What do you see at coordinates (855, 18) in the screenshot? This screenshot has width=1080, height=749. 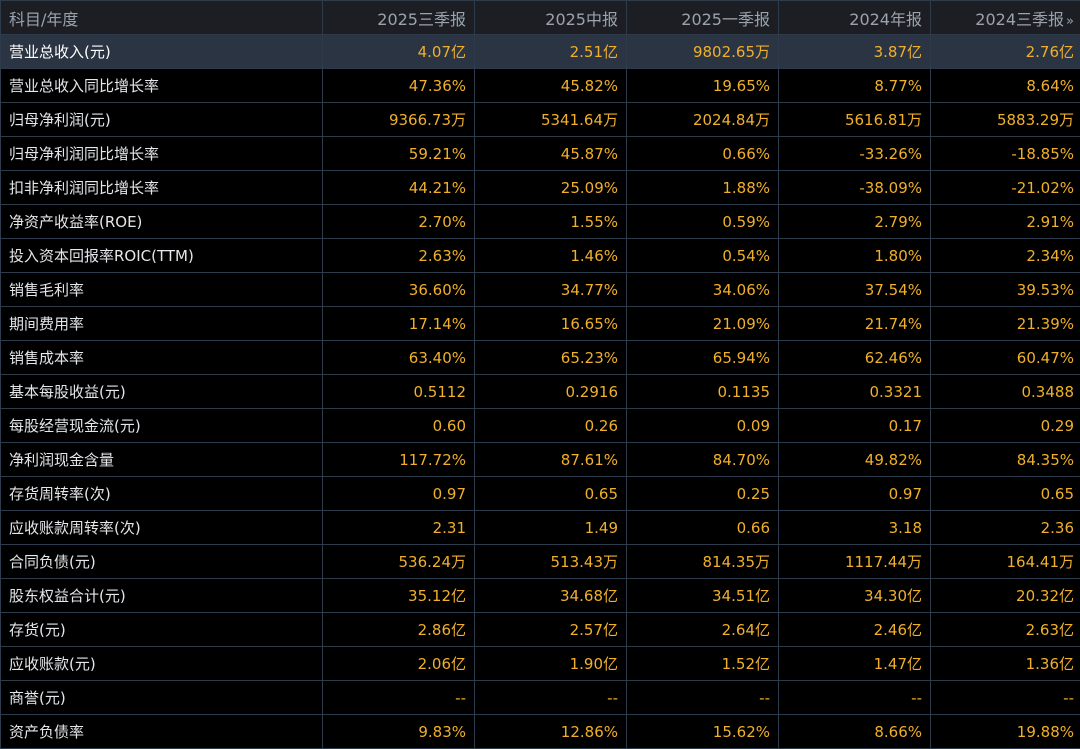 I see `column-header-period: 2024年报` at bounding box center [855, 18].